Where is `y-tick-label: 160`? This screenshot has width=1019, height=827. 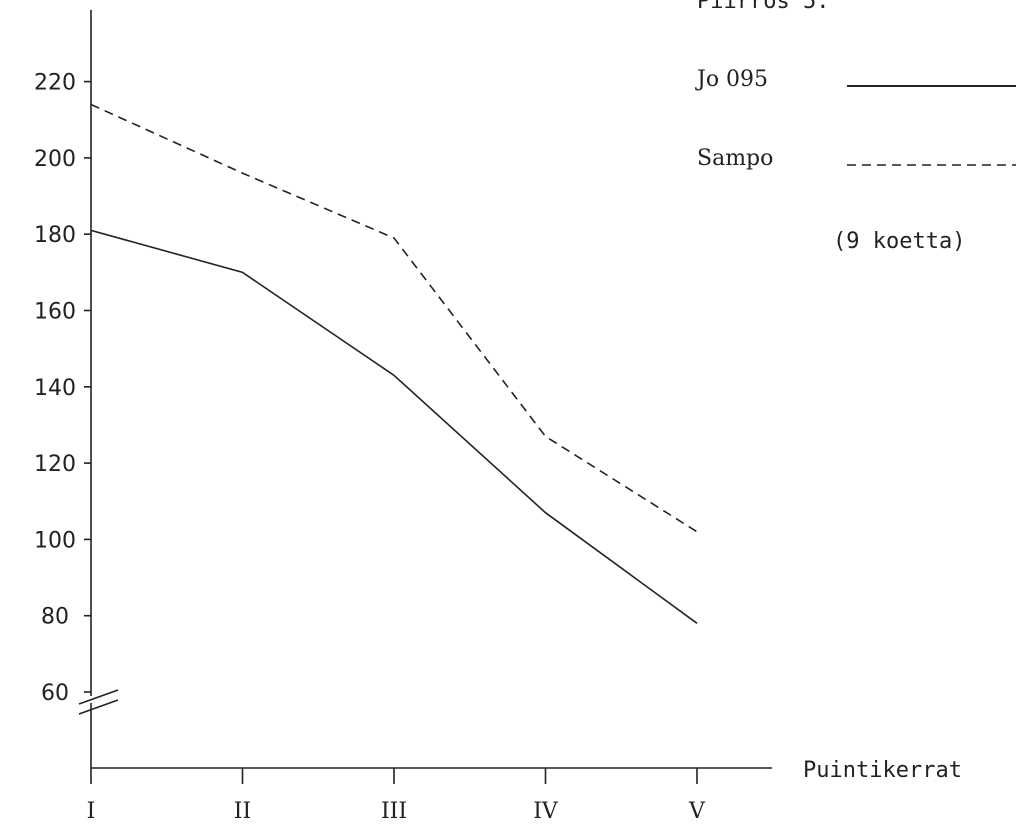
y-tick-label: 160 is located at coordinates (55, 312).